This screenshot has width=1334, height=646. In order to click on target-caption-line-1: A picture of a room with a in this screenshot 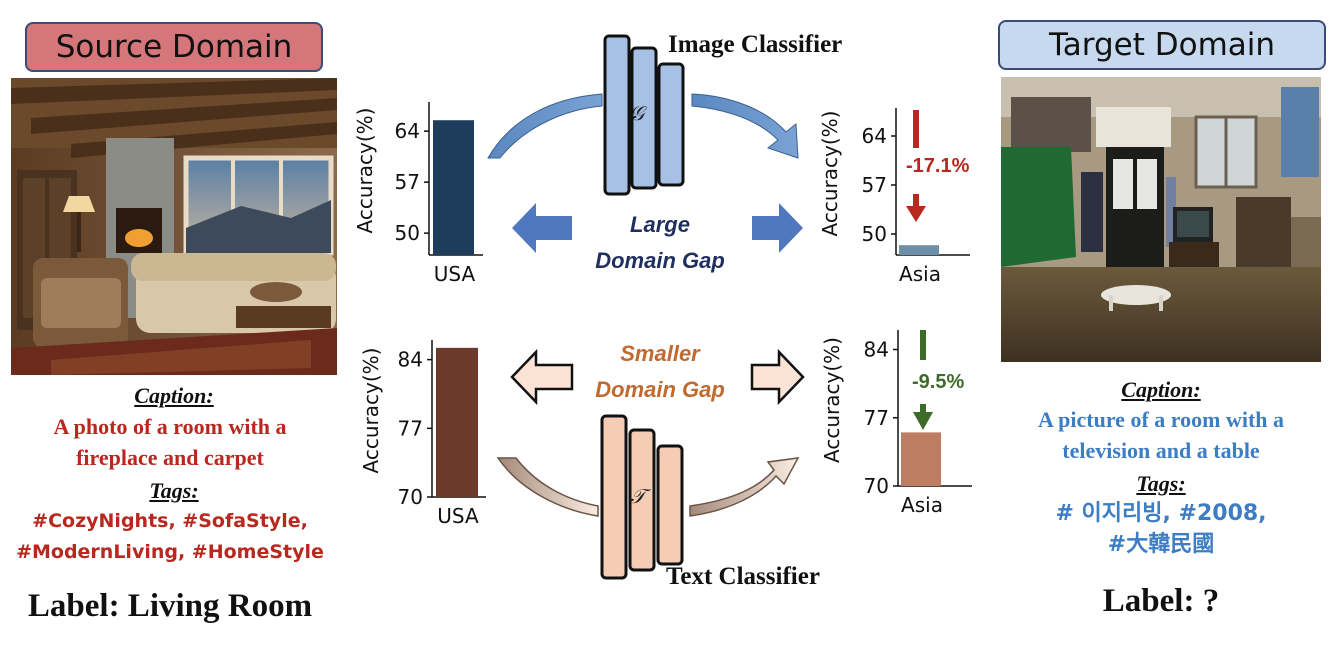, I will do `click(1161, 419)`.